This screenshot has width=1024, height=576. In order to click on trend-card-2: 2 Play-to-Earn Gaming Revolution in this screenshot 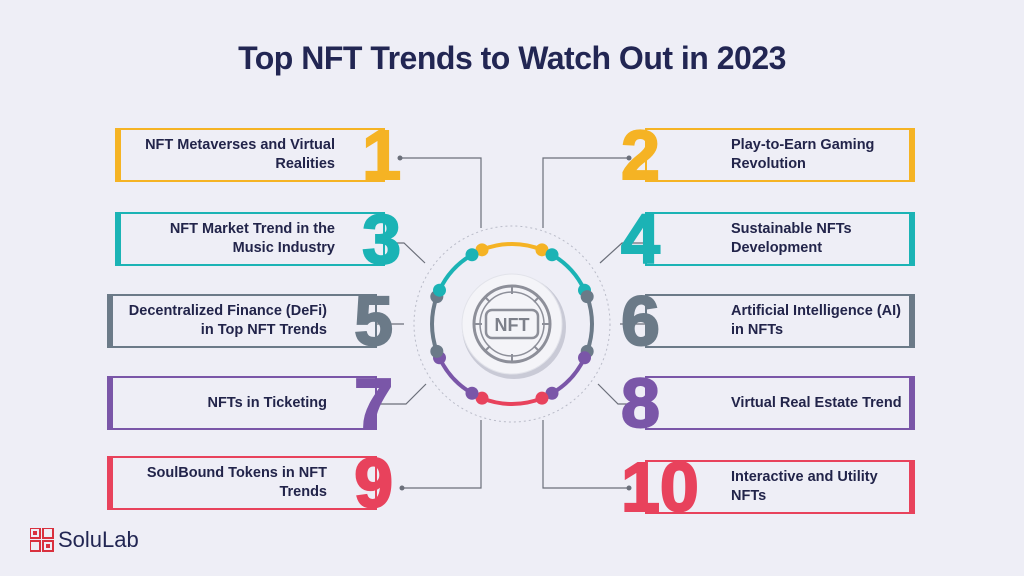, I will do `click(767, 155)`.